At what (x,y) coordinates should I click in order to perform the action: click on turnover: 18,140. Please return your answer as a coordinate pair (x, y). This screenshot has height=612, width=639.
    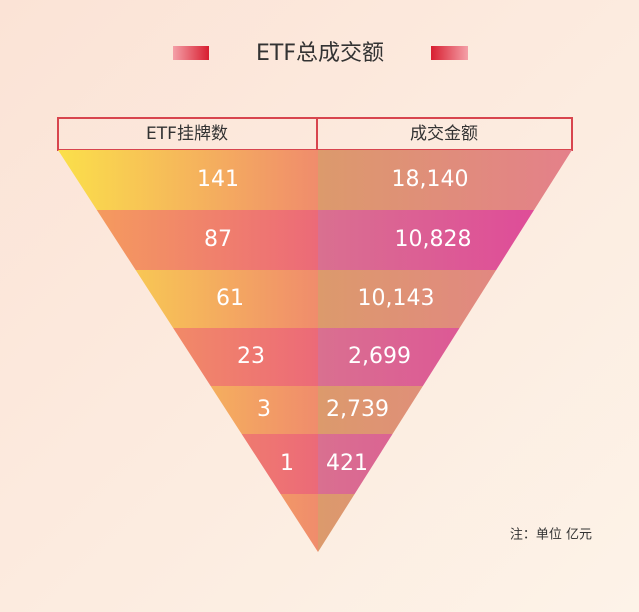
    Looking at the image, I should click on (430, 179).